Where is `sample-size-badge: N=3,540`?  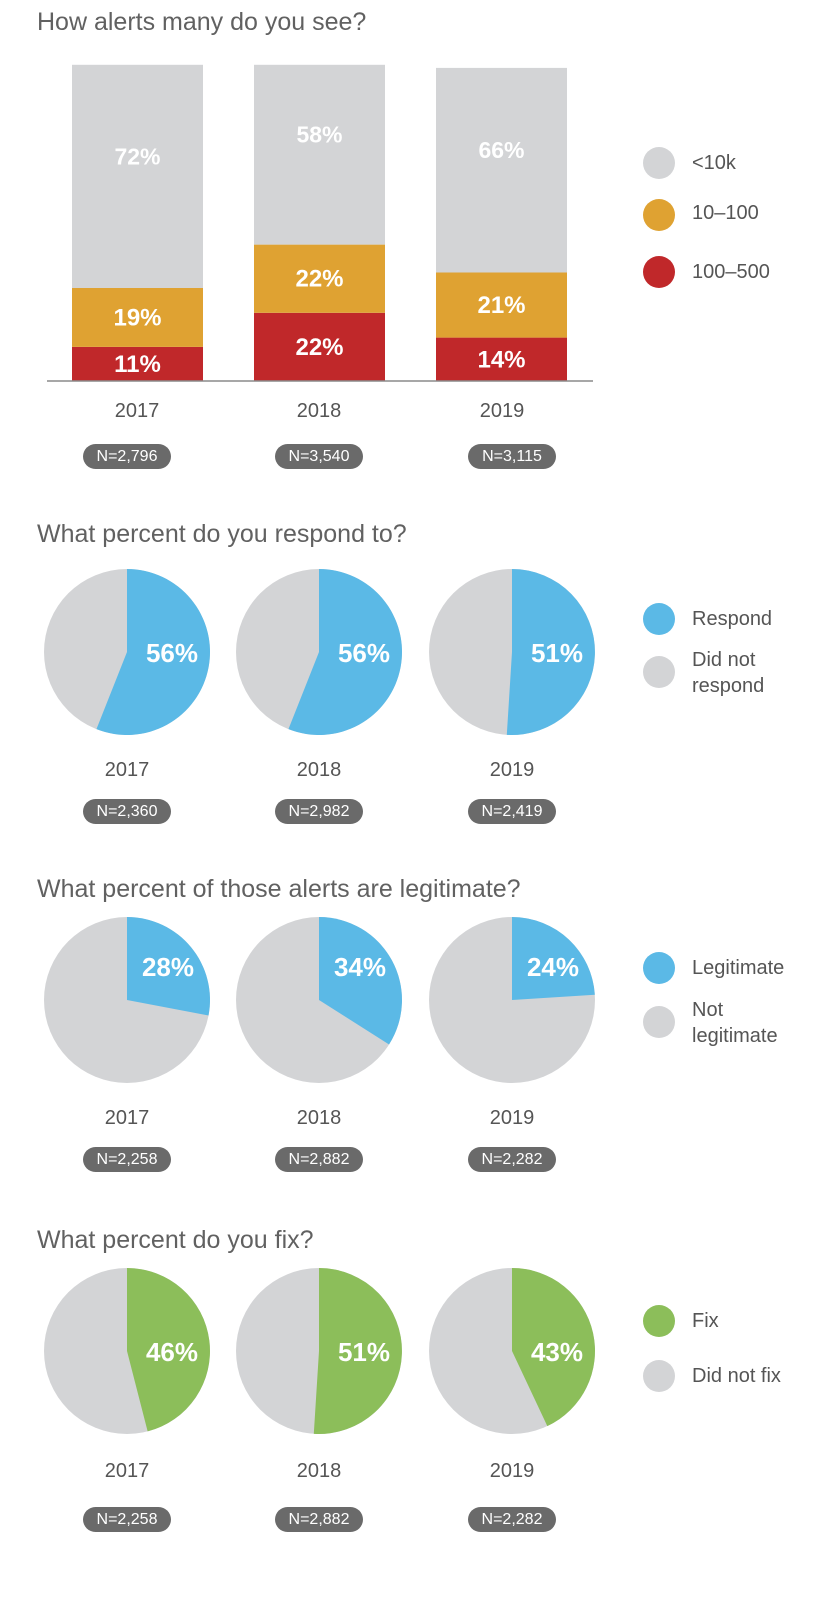
sample-size-badge: N=3,540 is located at coordinates (319, 456).